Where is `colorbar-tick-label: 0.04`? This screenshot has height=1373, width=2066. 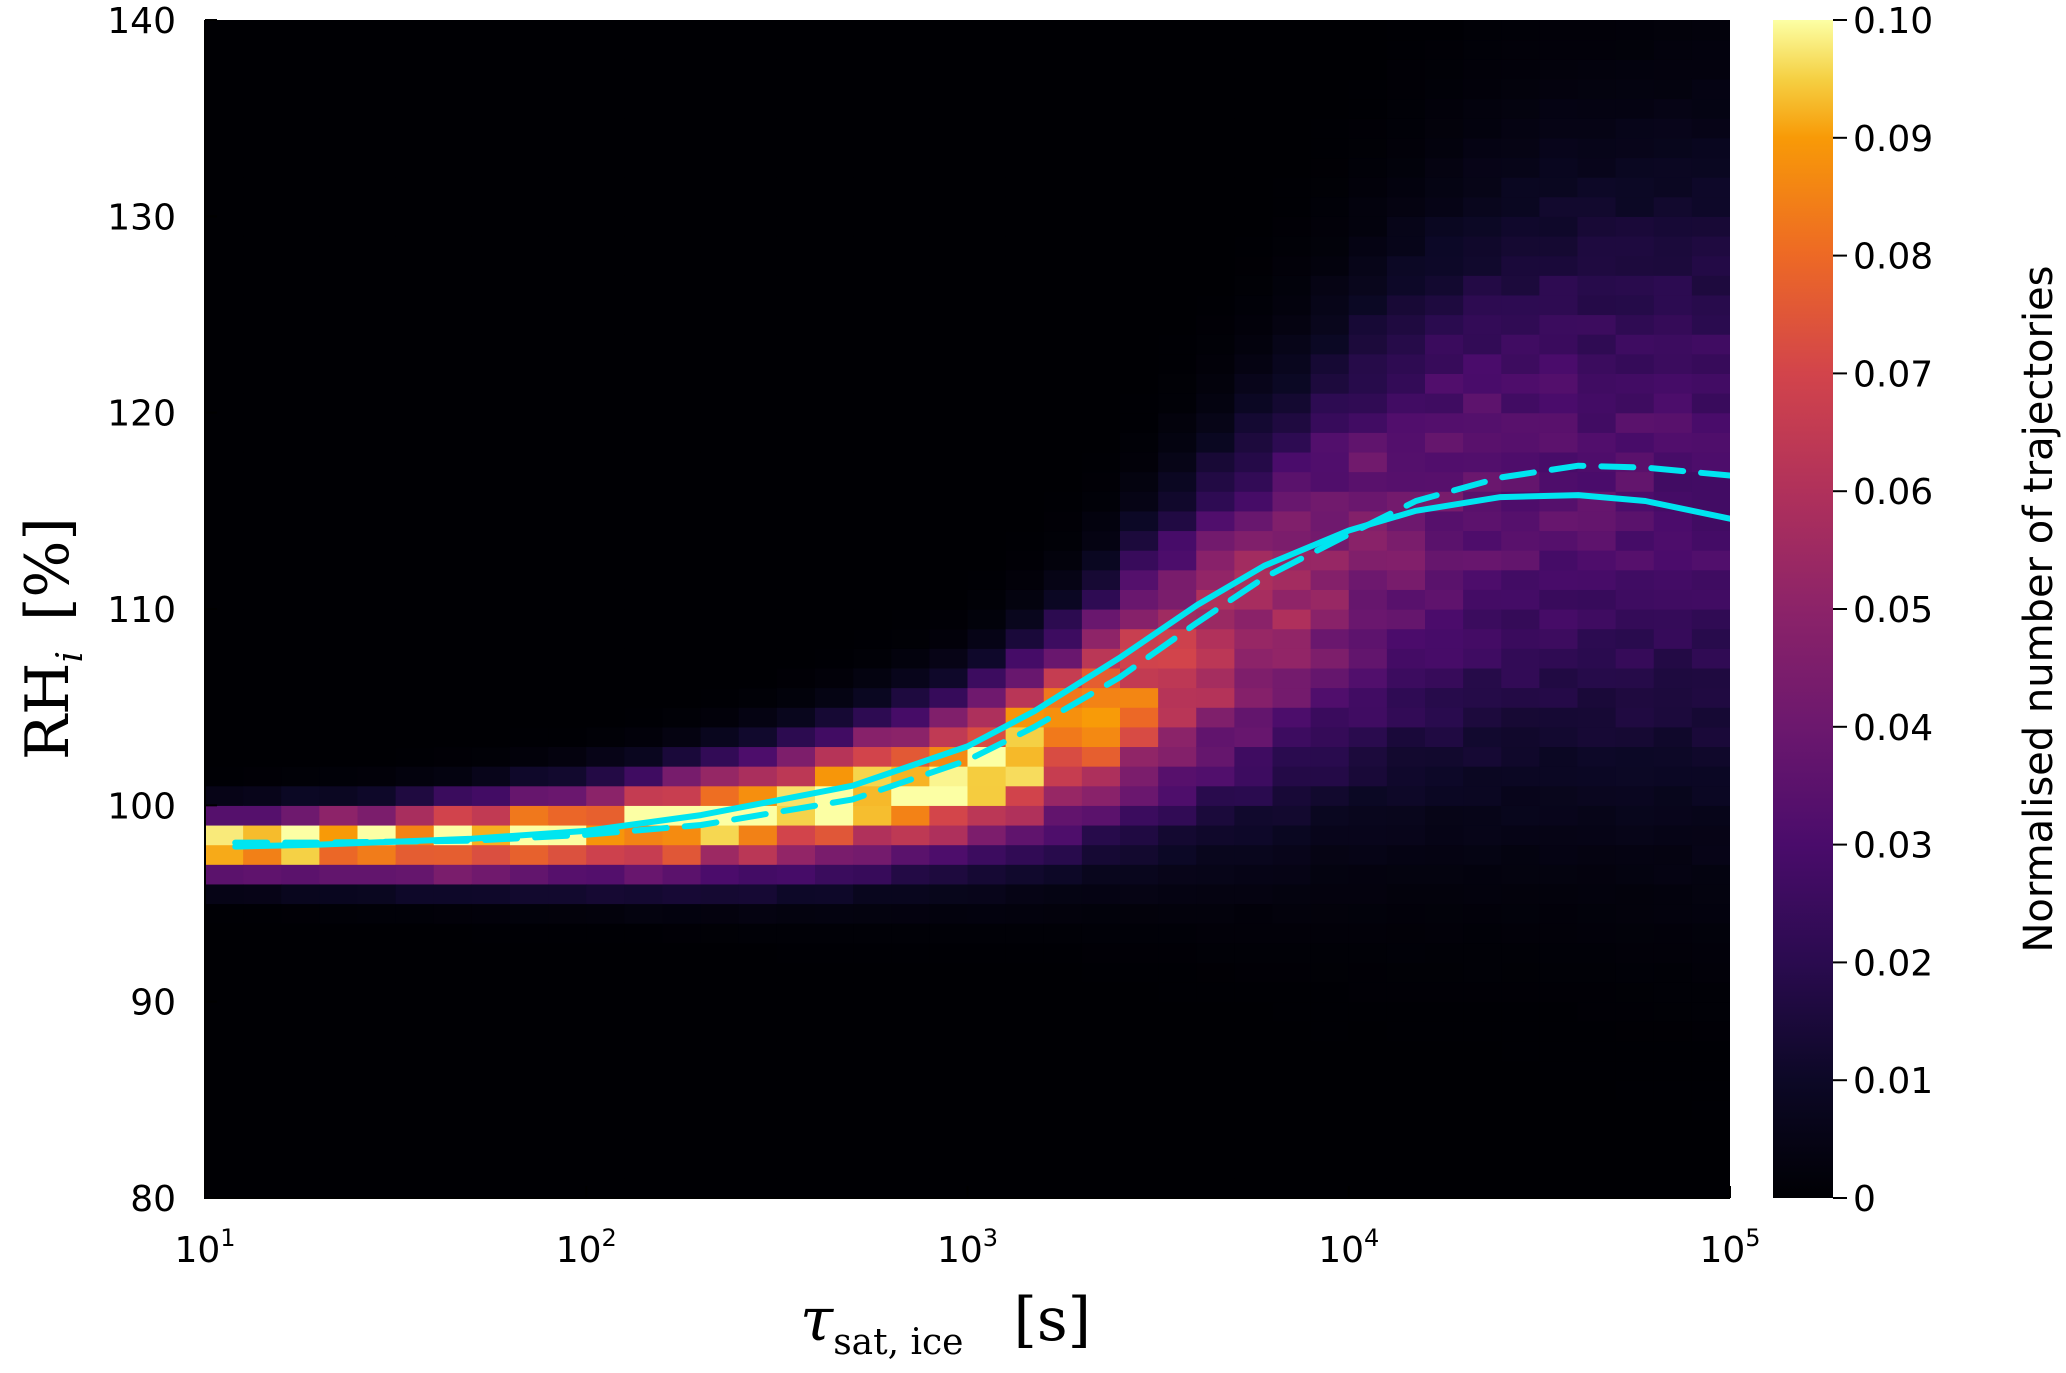
colorbar-tick-label: 0.04 is located at coordinates (1893, 728).